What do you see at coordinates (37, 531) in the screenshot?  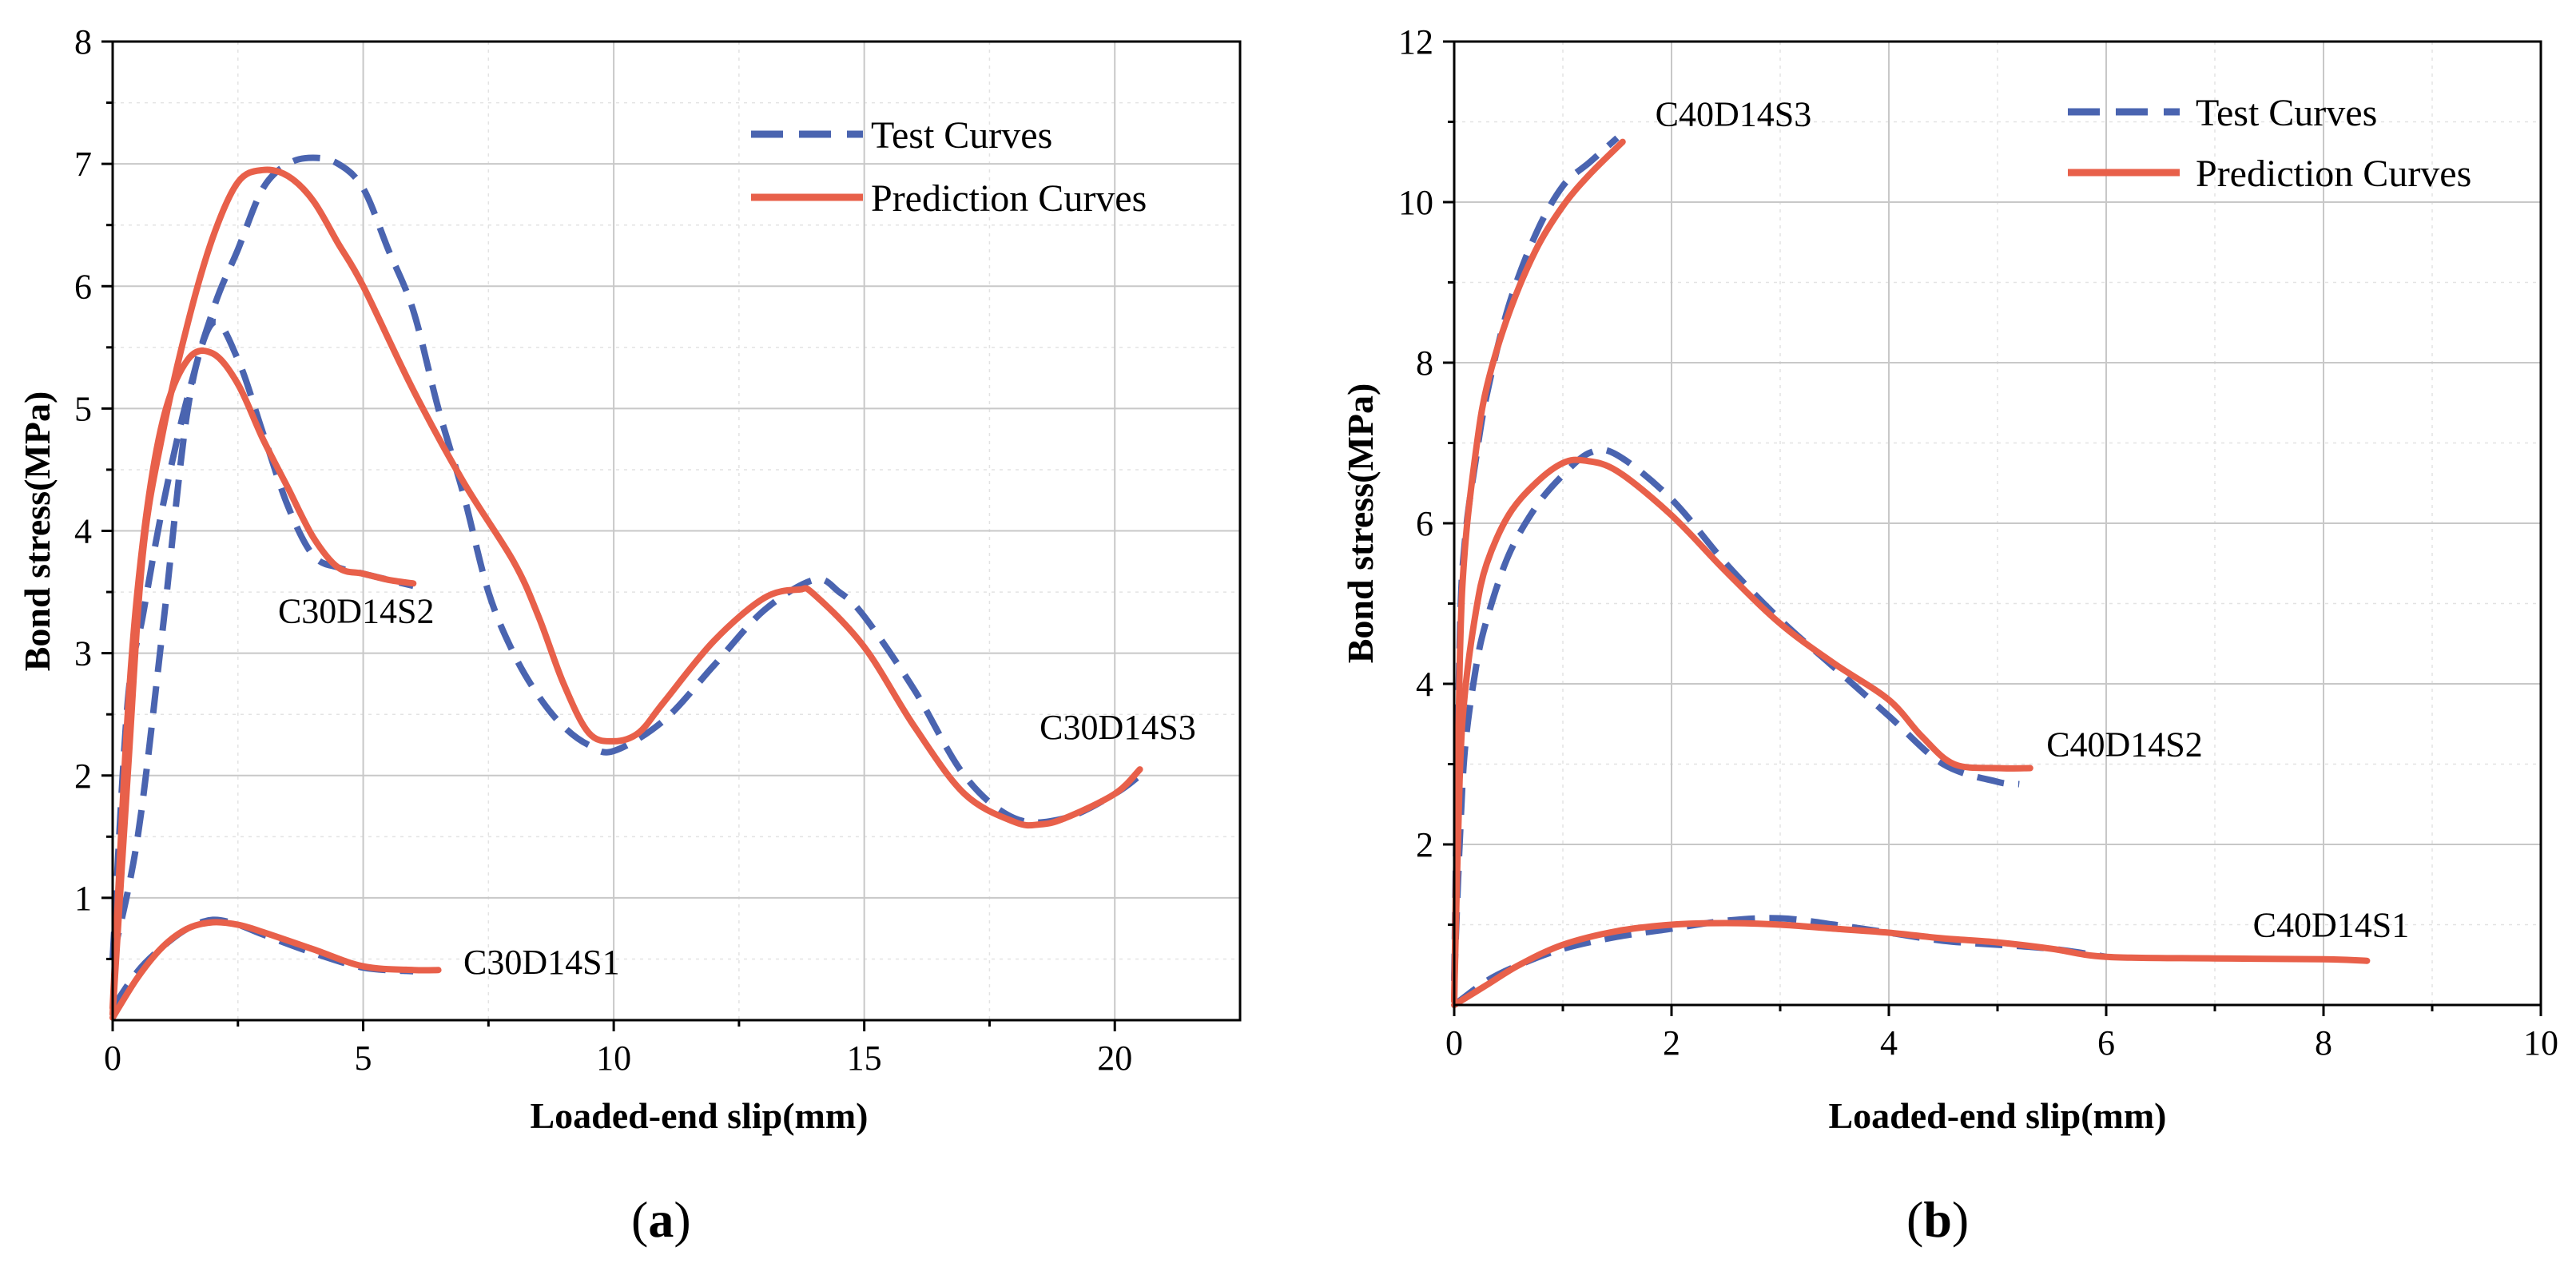 I see `y-axis-title-a: Bond stress(MPa)` at bounding box center [37, 531].